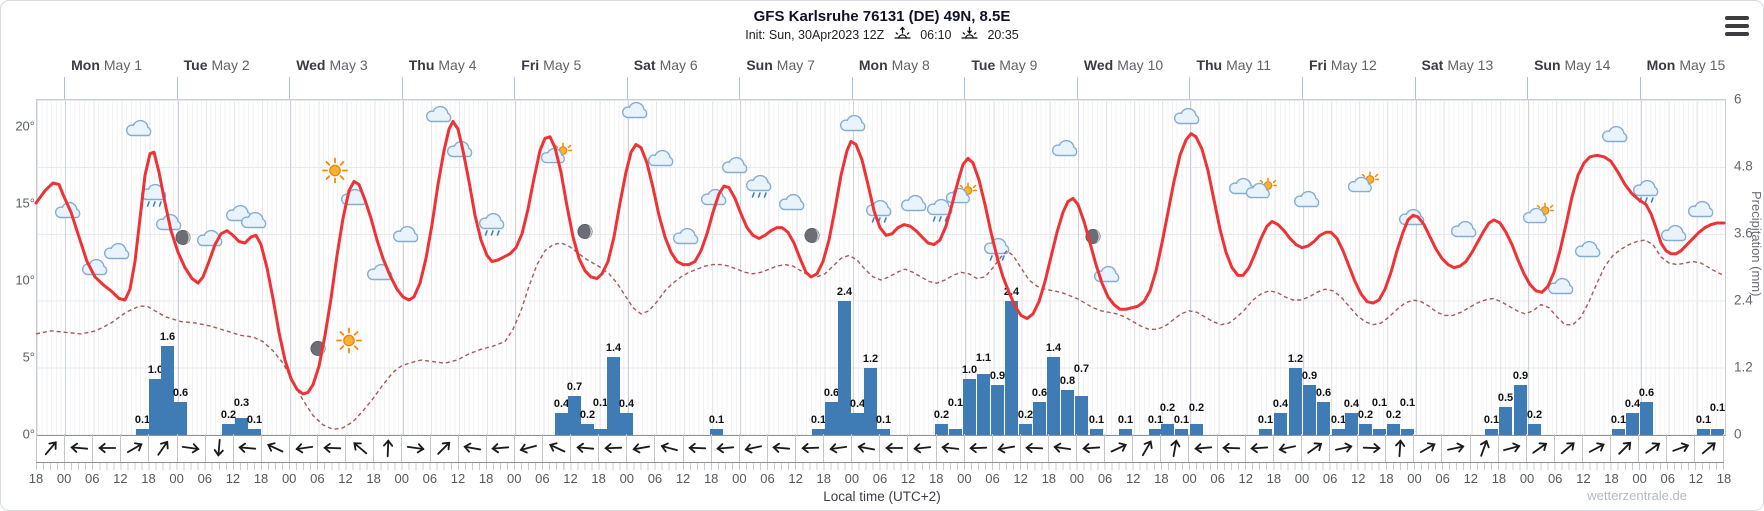 The height and width of the screenshot is (511, 1764). What do you see at coordinates (1743, 367) in the screenshot?
I see `precip-axis-tick: 1.2` at bounding box center [1743, 367].